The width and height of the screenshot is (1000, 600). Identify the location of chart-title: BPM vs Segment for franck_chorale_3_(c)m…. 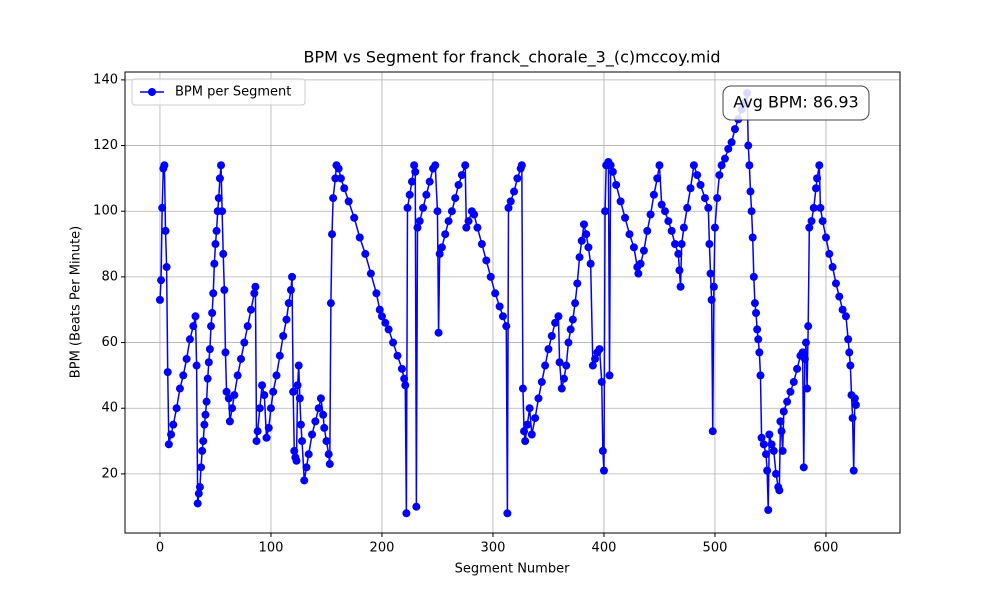
(511, 58).